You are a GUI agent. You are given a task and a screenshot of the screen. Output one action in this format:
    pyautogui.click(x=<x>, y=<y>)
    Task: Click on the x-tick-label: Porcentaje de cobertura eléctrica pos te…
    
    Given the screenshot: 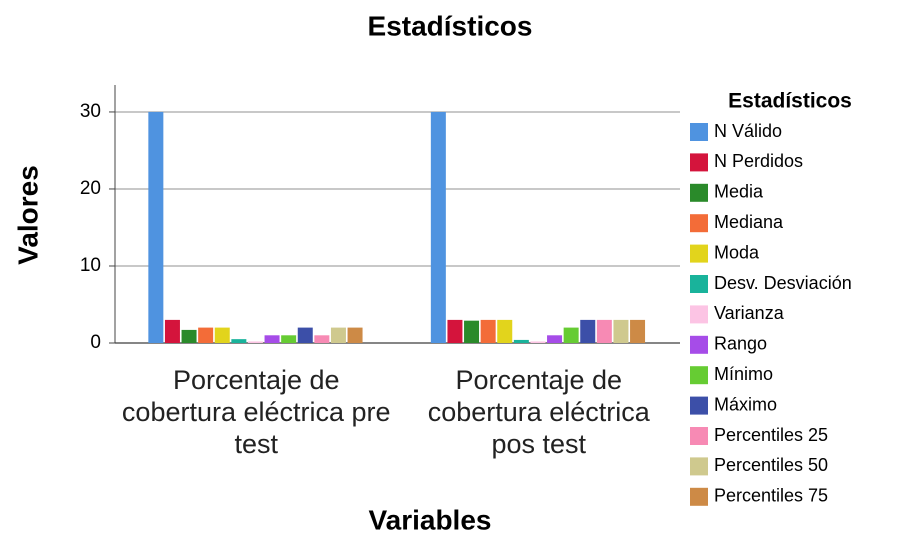 What is the action you would take?
    pyautogui.click(x=538, y=412)
    